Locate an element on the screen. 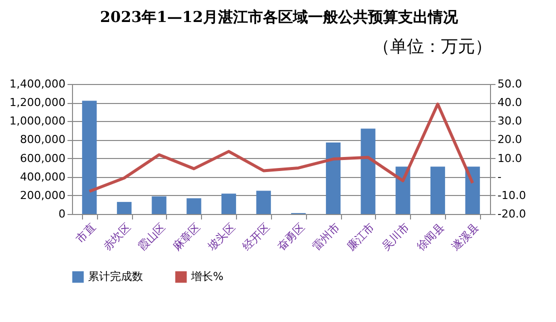 This screenshot has width=556, height=322. x-tick-label: 赤坎区 is located at coordinates (117, 237).